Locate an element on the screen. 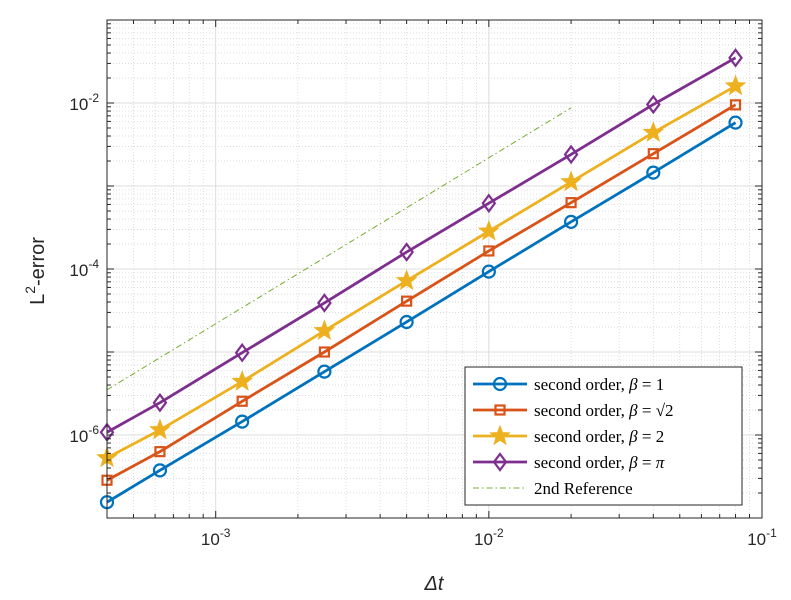 The image size is (791, 600). legend-entry: second order, β = π is located at coordinates (569, 462).